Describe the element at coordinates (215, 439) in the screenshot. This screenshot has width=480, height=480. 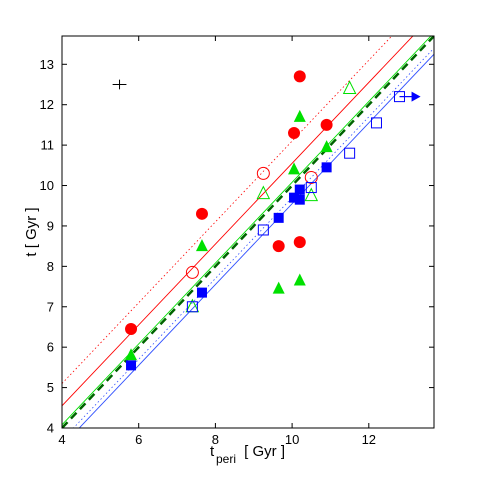
I see `x-tick-label: 8` at that location.